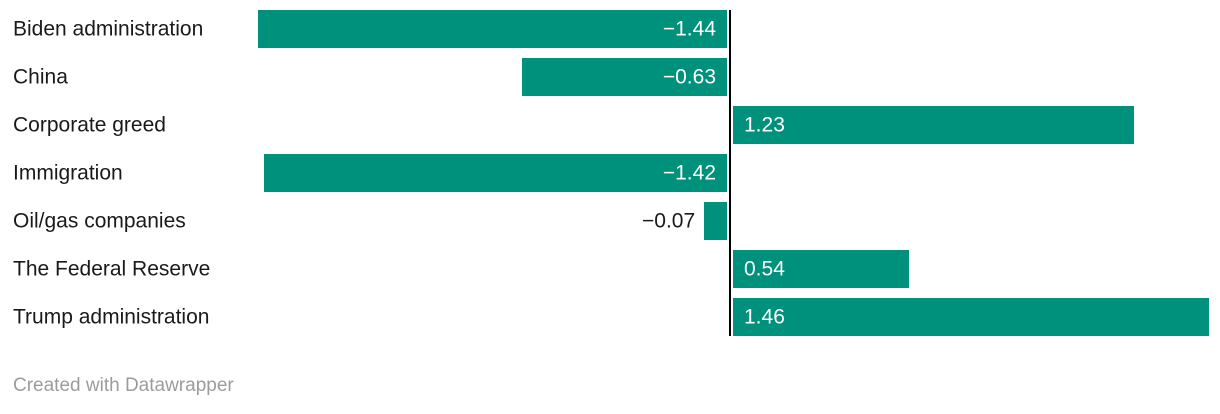 The width and height of the screenshot is (1220, 414). What do you see at coordinates (610, 317) in the screenshot?
I see `chart-row: Trump administration 1.46` at bounding box center [610, 317].